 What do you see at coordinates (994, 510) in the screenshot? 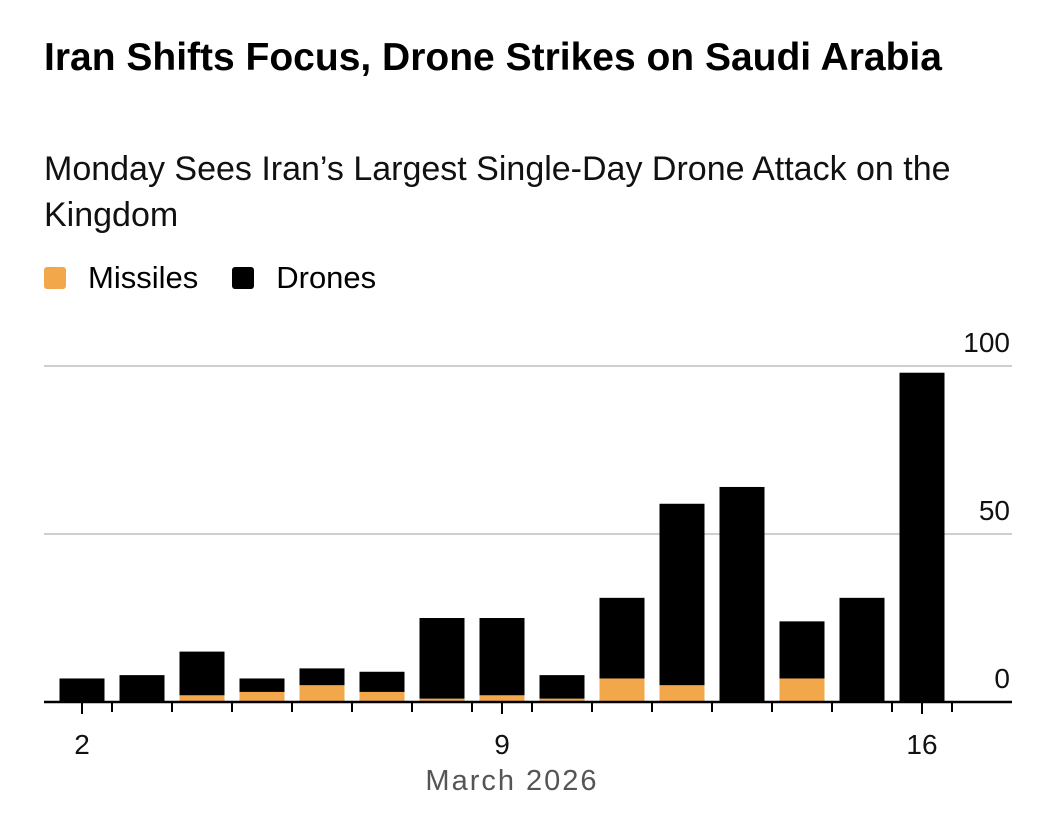
I see `y-tick-label-50: 50` at bounding box center [994, 510].